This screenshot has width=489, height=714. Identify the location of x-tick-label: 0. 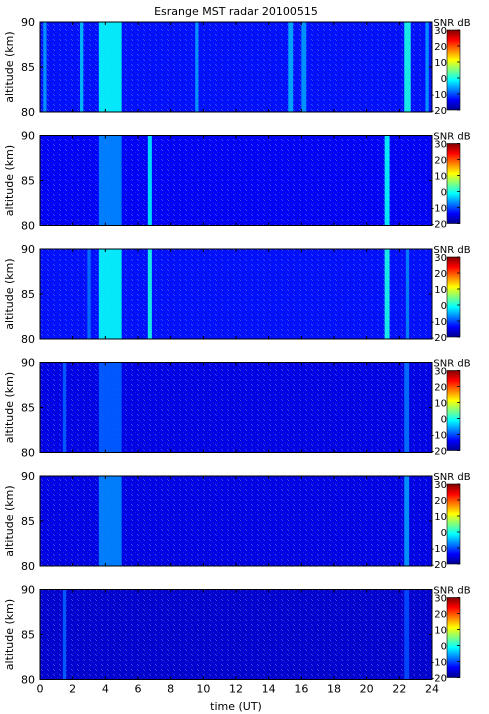
(40, 689).